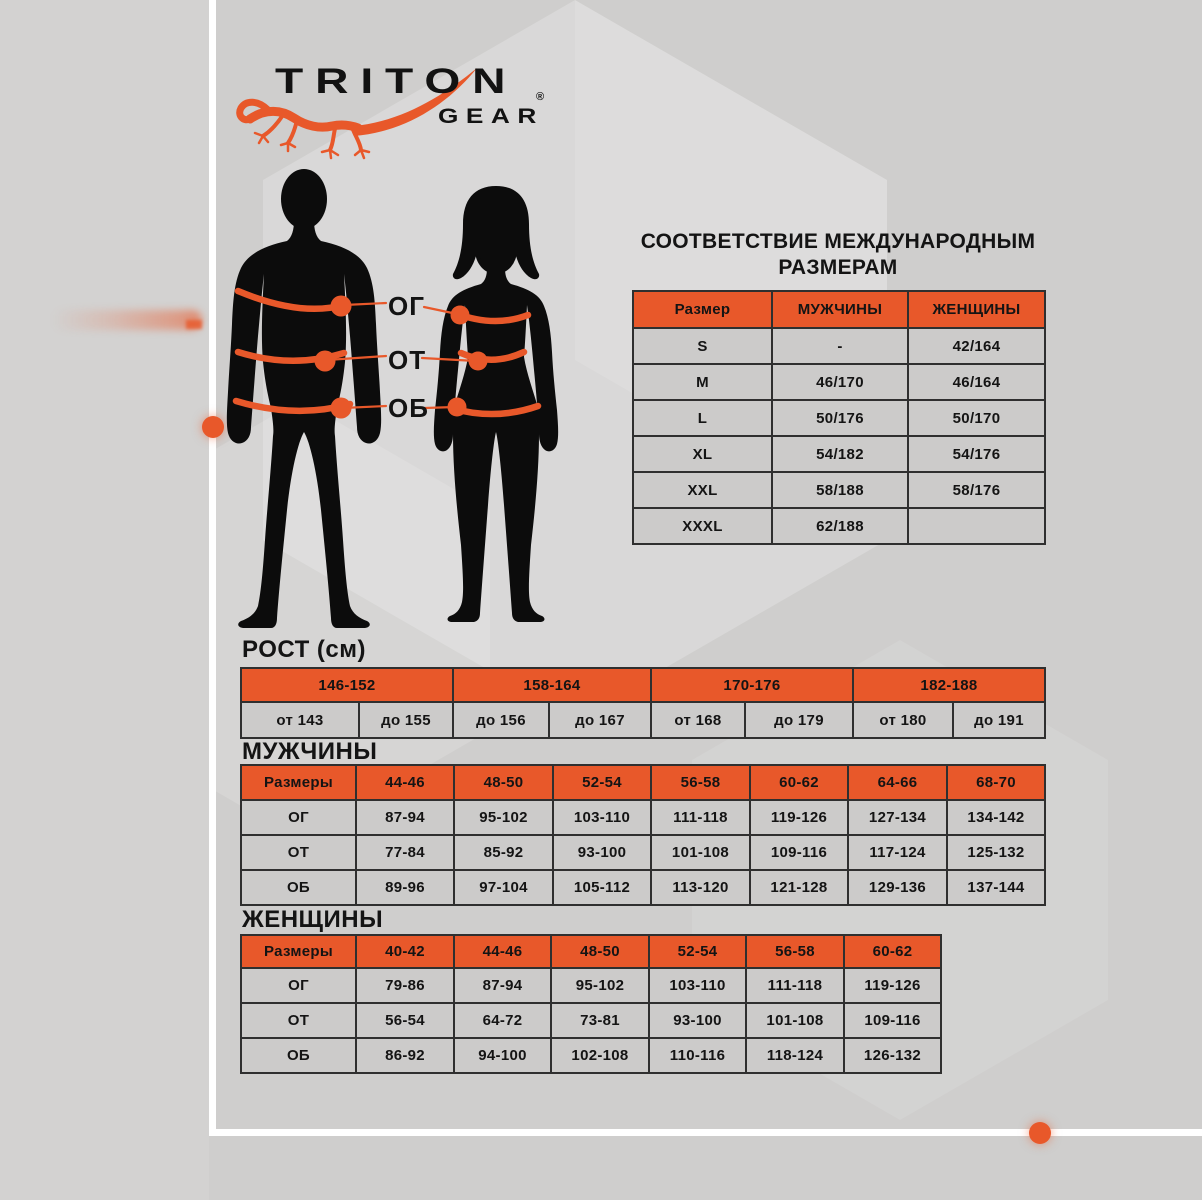 This screenshot has height=1200, width=1202. I want to click on table-cell: 127-134, so click(897, 817).